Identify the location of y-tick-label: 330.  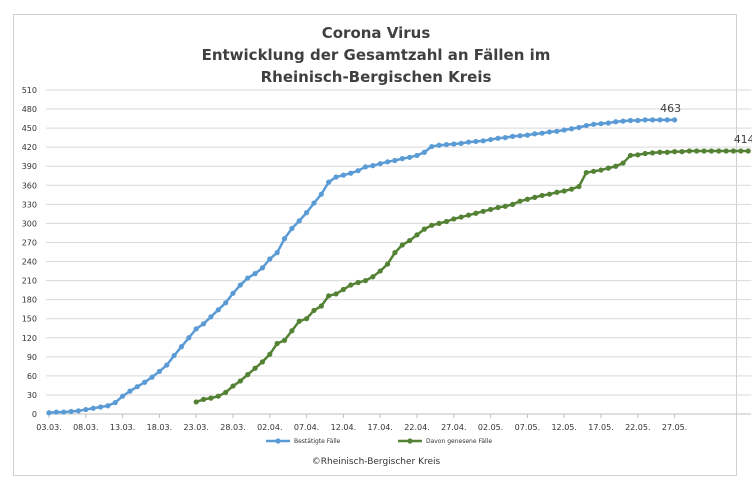
(29, 204).